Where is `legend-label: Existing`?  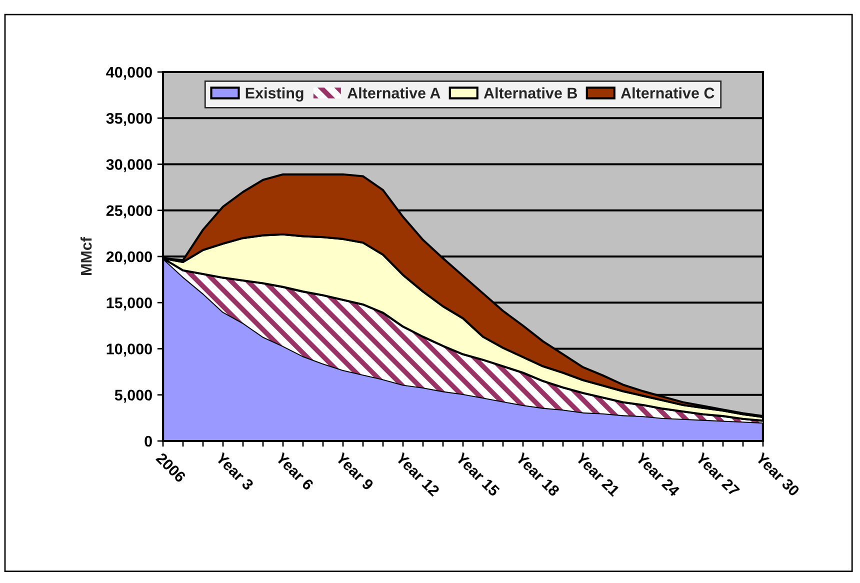 legend-label: Existing is located at coordinates (275, 94).